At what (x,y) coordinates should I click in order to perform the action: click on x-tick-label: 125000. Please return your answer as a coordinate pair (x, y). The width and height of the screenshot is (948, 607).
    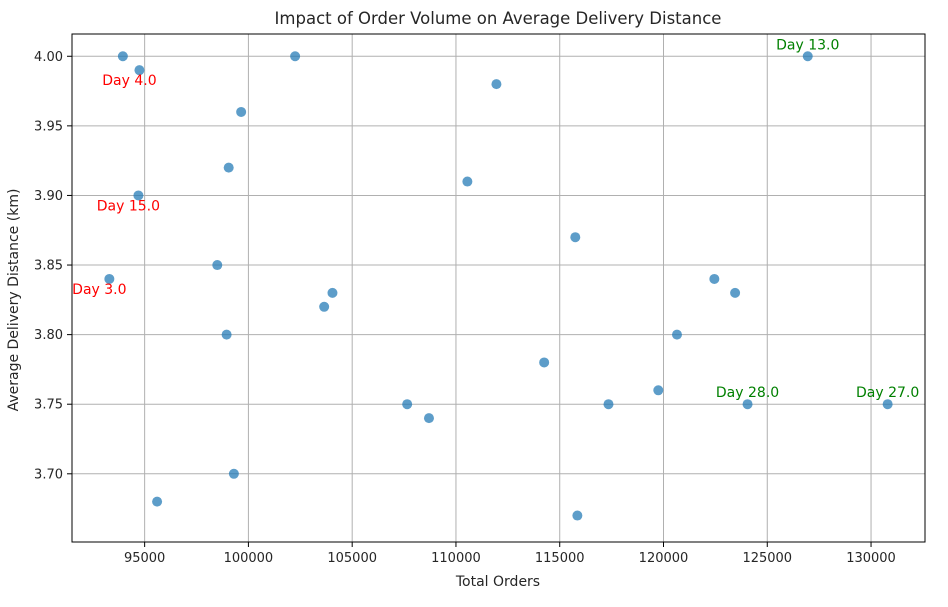
    Looking at the image, I should click on (767, 558).